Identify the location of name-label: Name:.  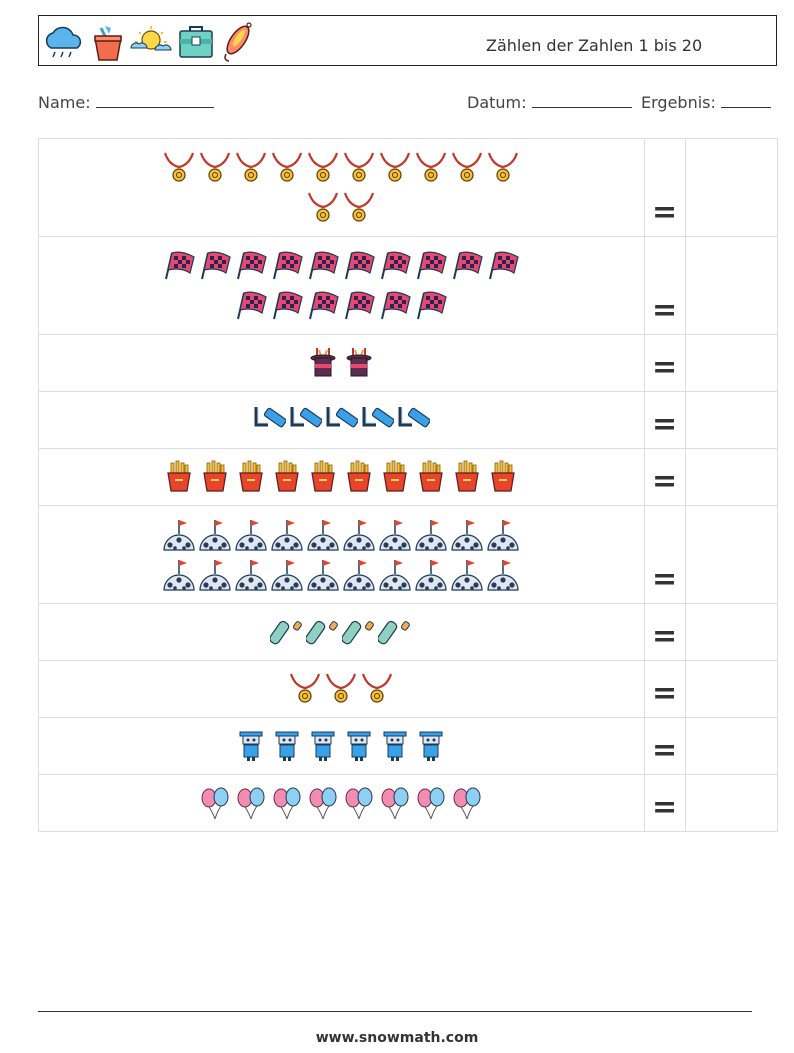
(64, 102).